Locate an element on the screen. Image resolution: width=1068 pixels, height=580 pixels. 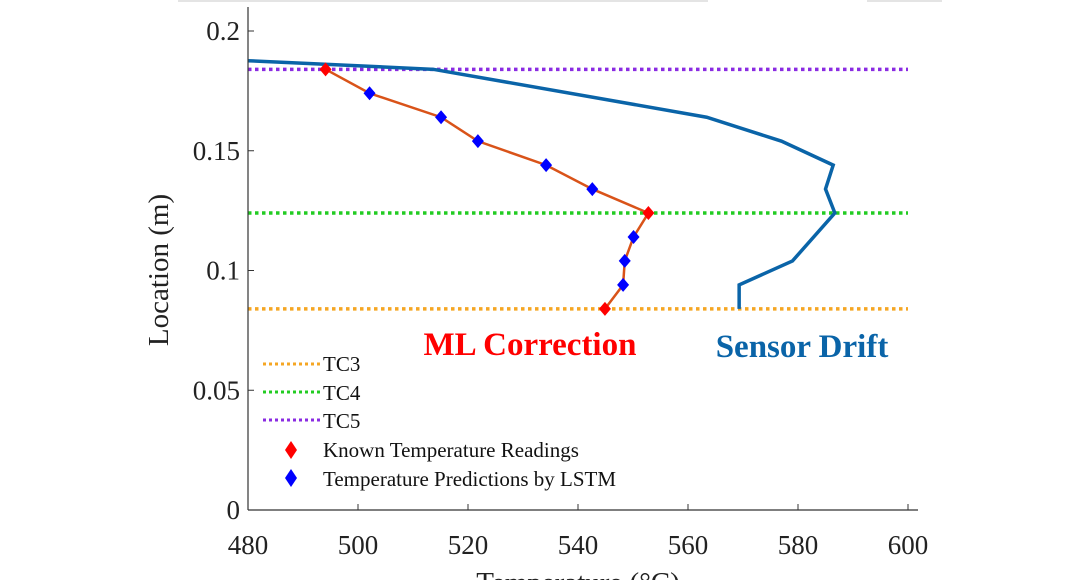
top-strip-left is located at coordinates (443, 1).